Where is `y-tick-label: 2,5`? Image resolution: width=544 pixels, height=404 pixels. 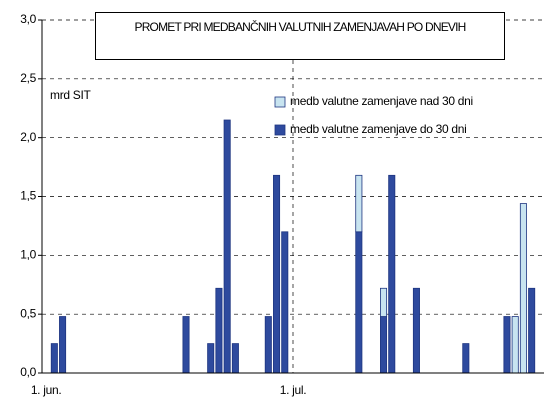
y-tick-label: 2,5 is located at coordinates (28, 78).